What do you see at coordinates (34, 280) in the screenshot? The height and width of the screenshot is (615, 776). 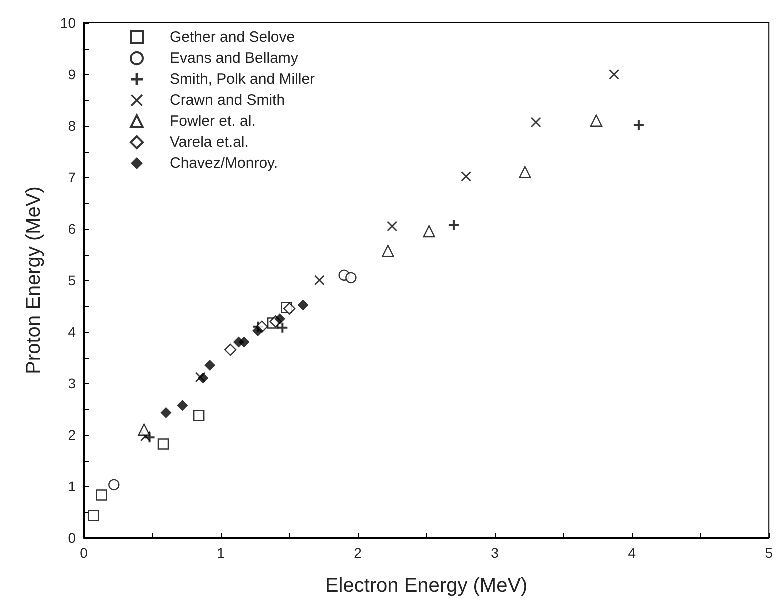 I see `y-axis-title: Proton Energy (MeV)` at bounding box center [34, 280].